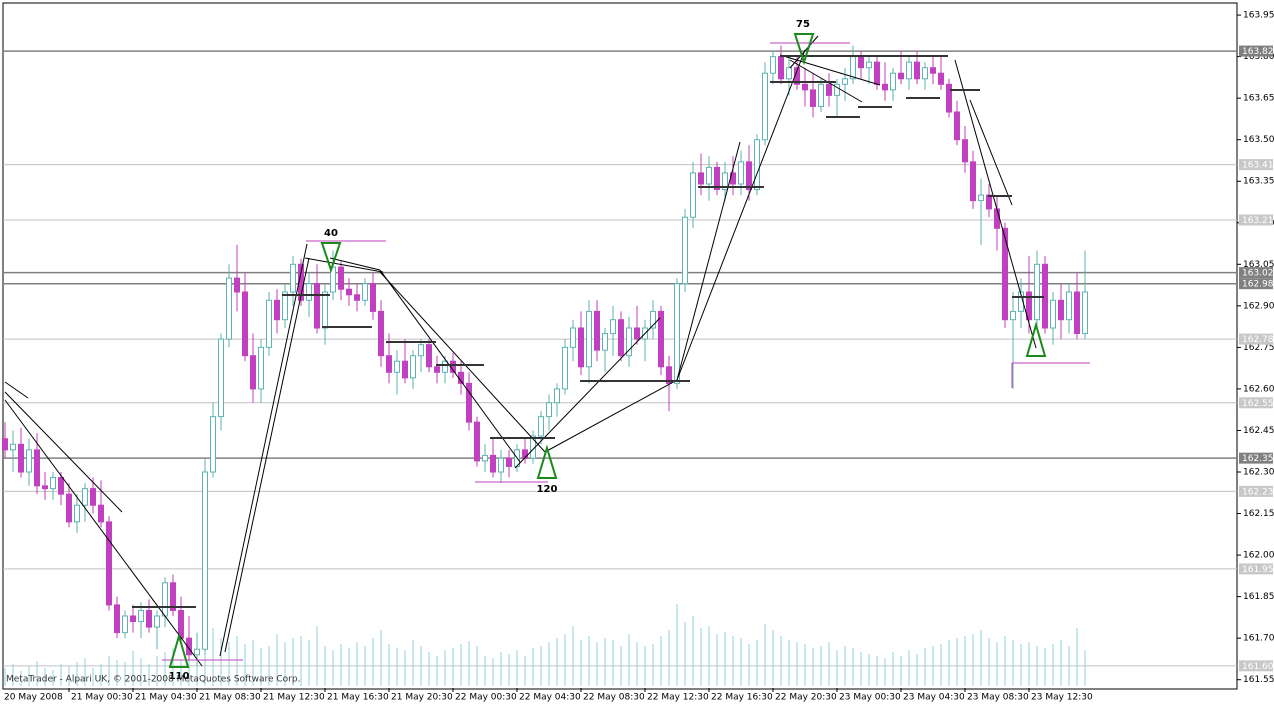  I want to click on x-tick-label: 21 May 00:30, so click(102, 698).